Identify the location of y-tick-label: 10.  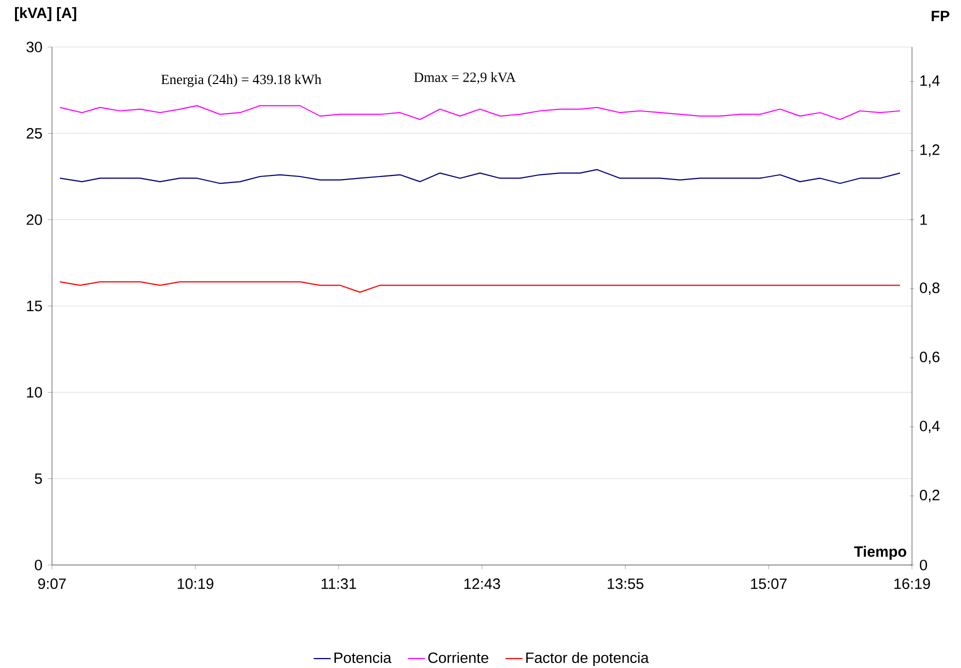
(34, 392).